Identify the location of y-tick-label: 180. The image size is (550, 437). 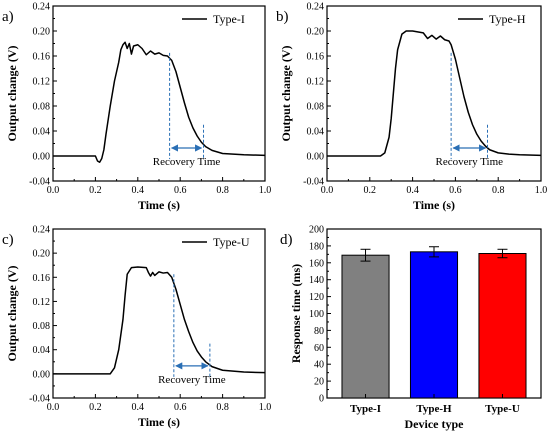
(316, 246).